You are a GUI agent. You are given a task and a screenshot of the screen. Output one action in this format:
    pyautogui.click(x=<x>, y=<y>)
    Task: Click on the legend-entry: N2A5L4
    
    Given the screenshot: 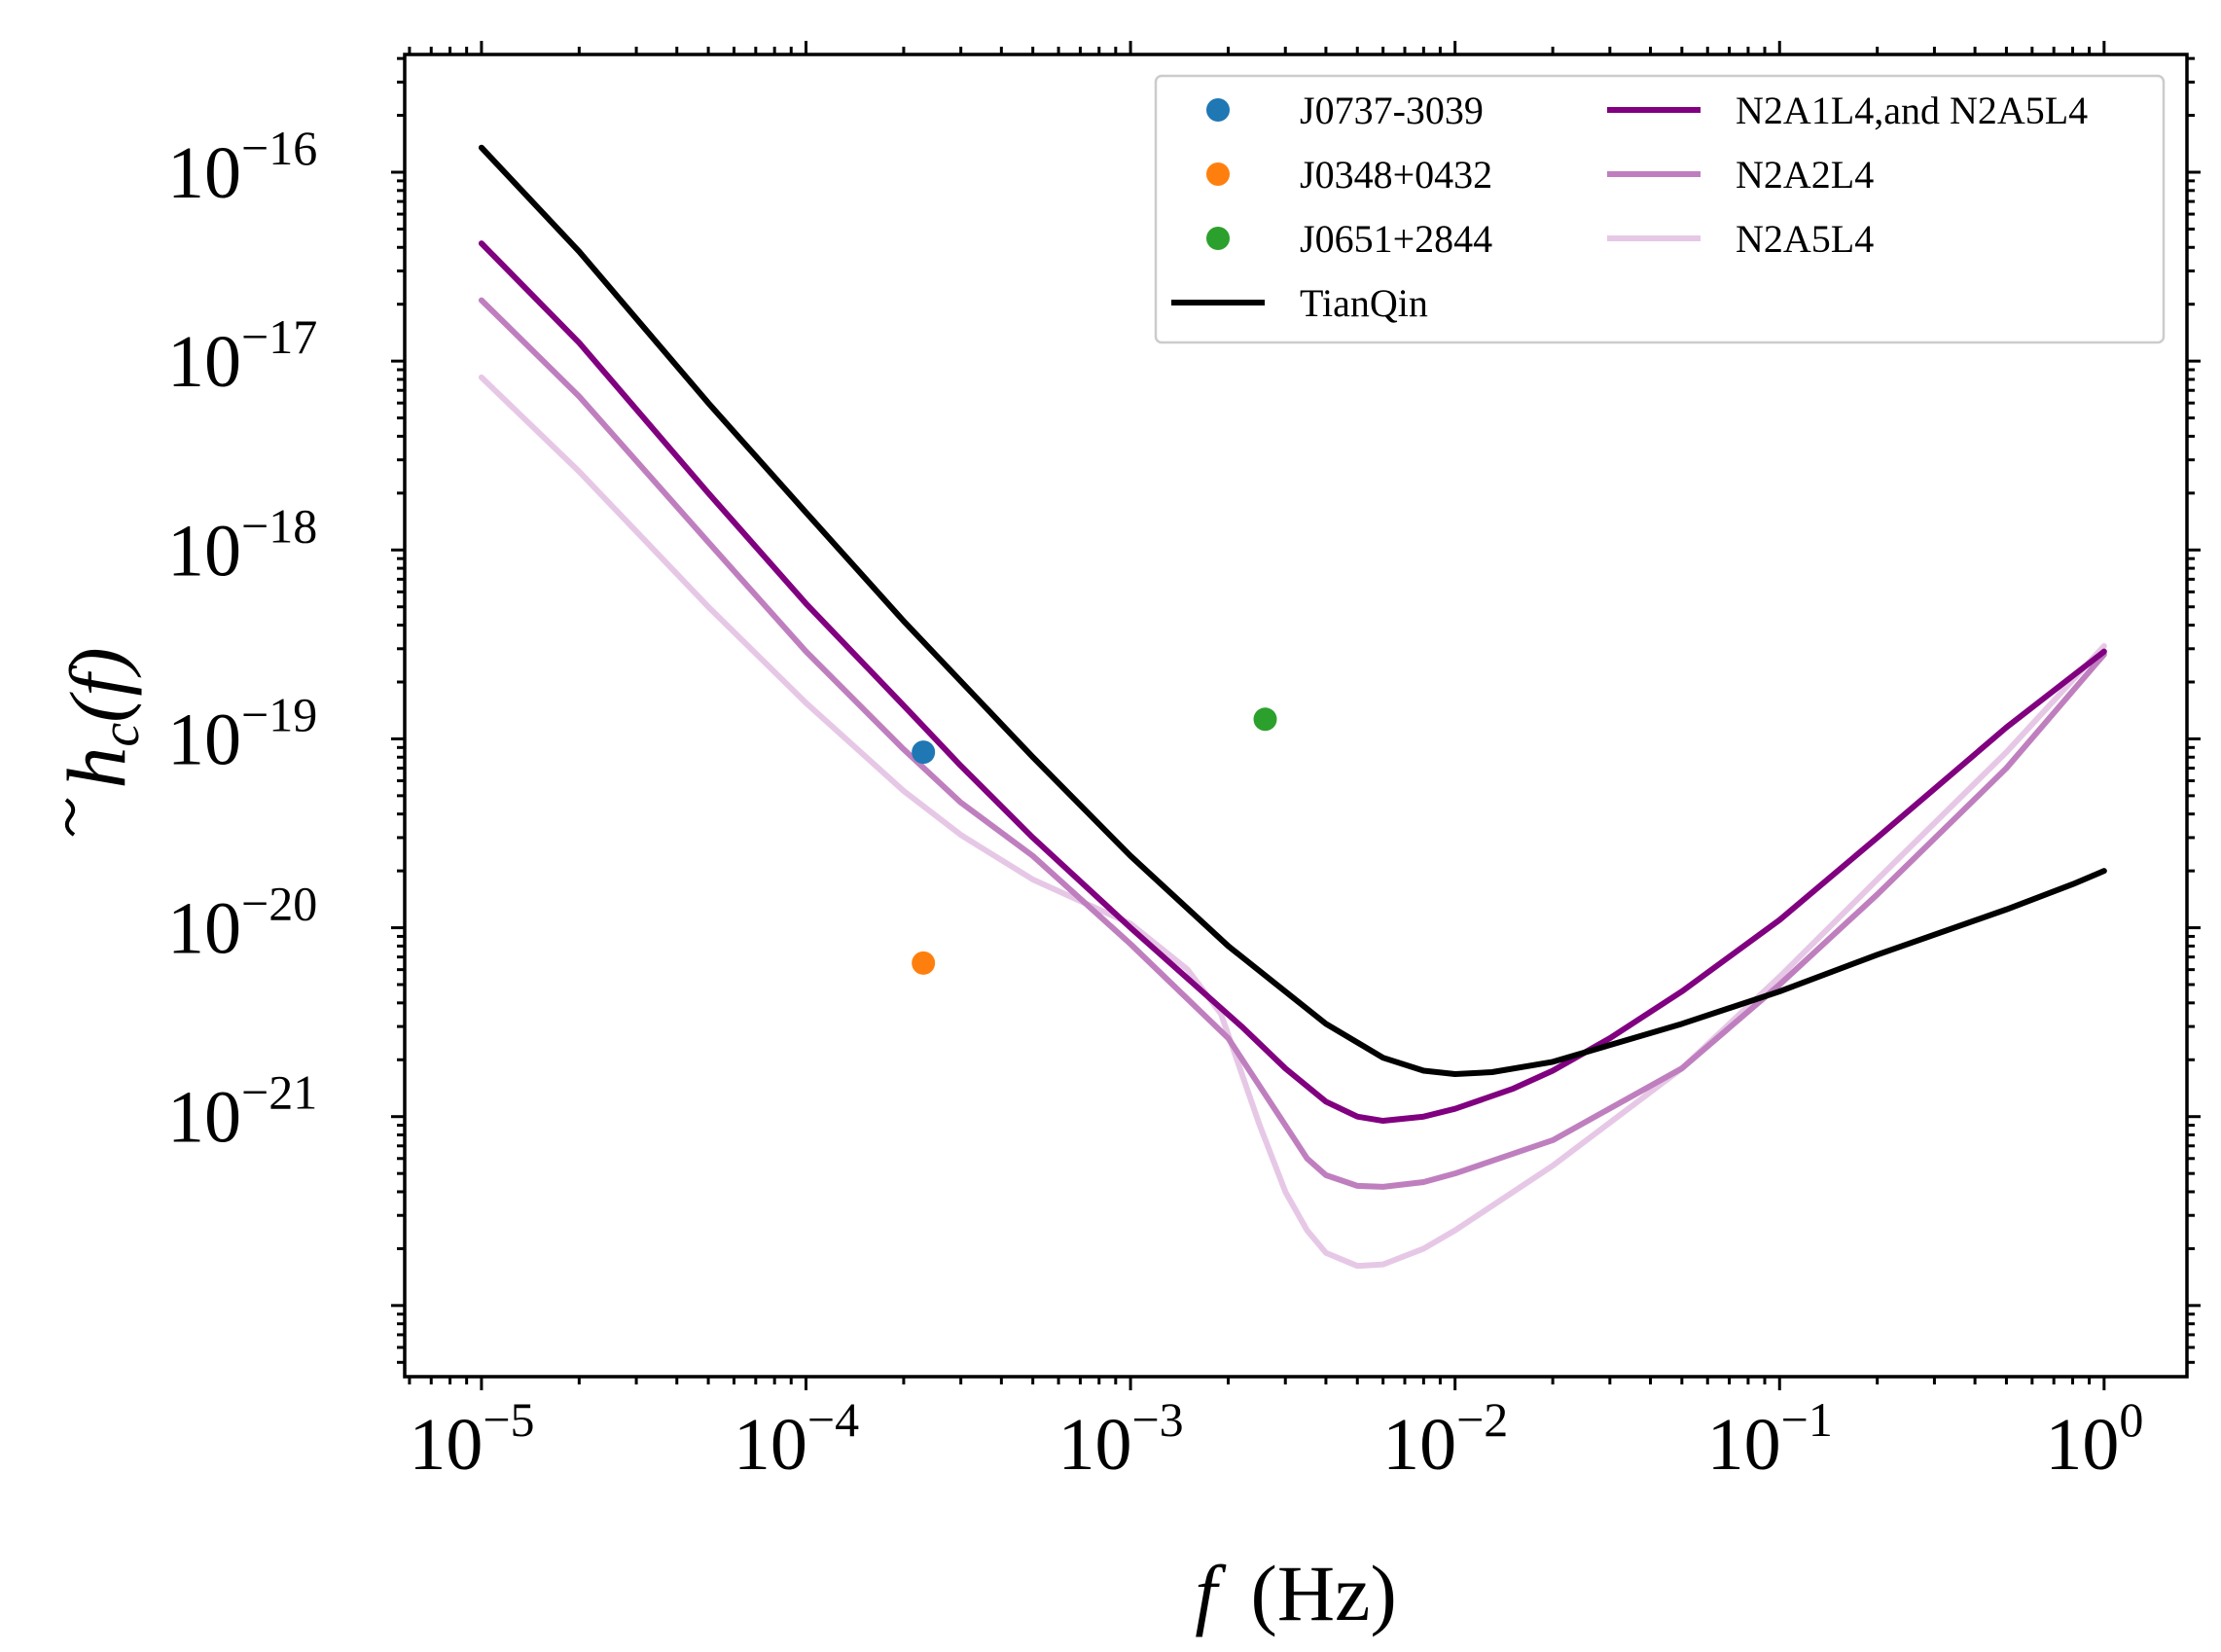 What is the action you would take?
    pyautogui.click(x=1740, y=239)
    